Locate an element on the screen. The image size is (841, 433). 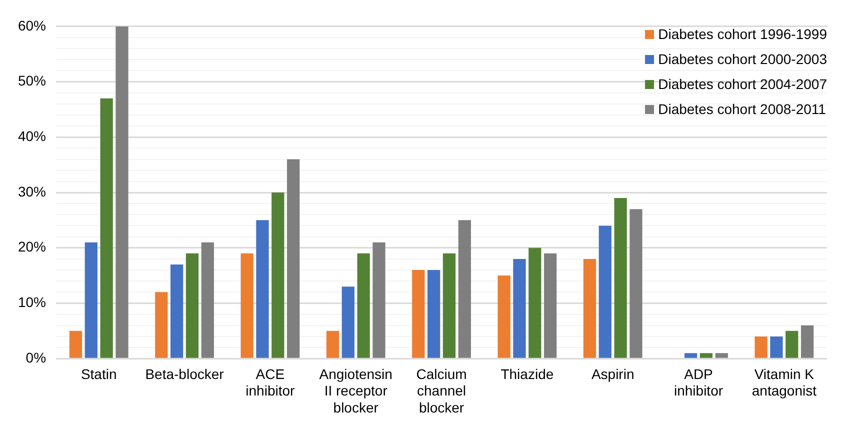
x-tick-label: Aspirin is located at coordinates (612, 374).